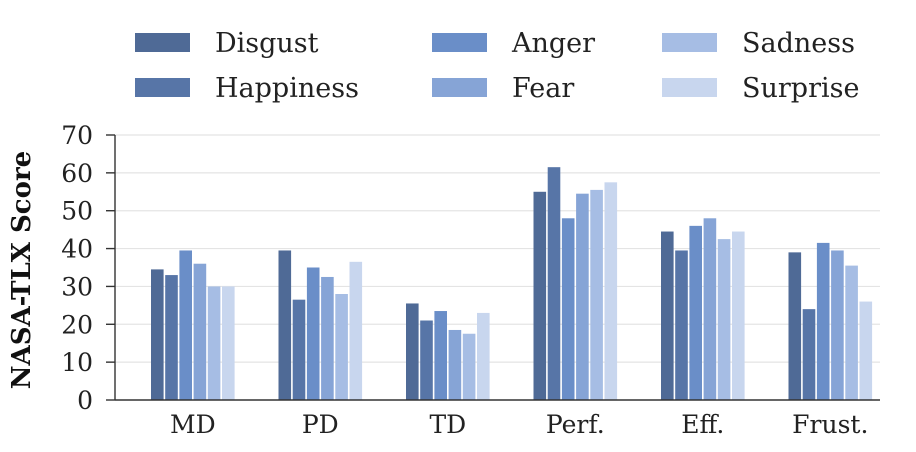  I want to click on legend-item-surprise: Surprise, so click(760, 88).